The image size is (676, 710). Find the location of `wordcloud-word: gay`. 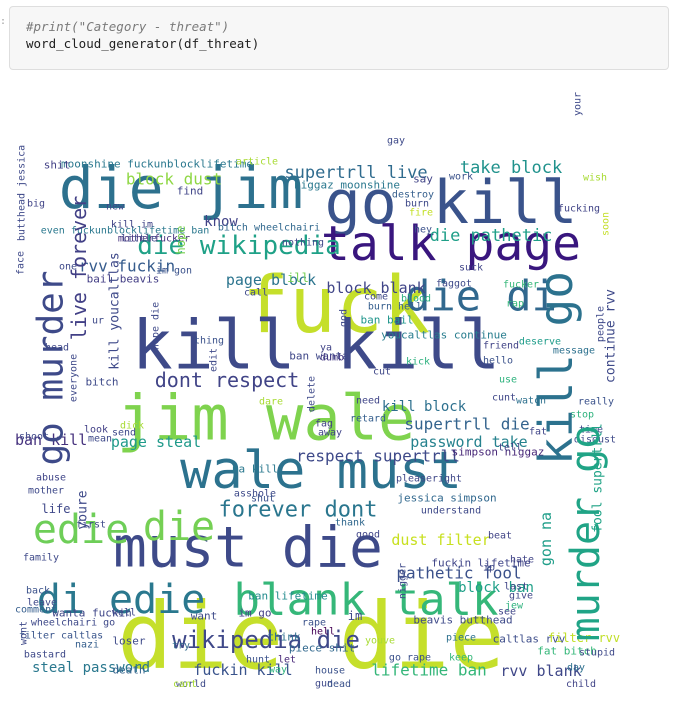

wordcloud-word: gay is located at coordinates (396, 141).